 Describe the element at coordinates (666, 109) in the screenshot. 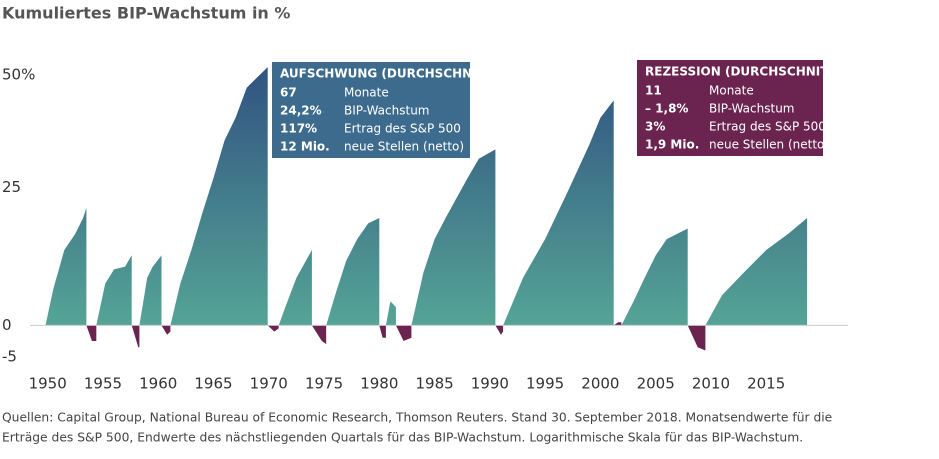

I see `annotation-value: – 1,8%` at that location.